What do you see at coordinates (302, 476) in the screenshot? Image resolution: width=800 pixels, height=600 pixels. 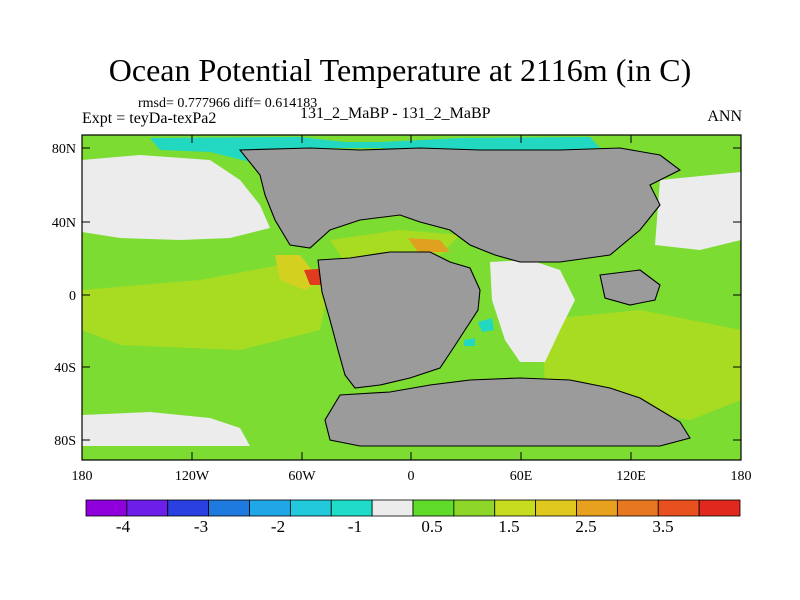 I see `lon-tick-label: 60W` at bounding box center [302, 476].